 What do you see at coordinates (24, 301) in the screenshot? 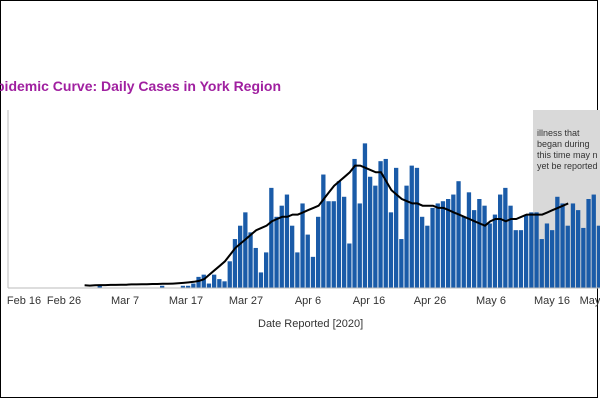
I see `x-tick-label: Feb 16` at bounding box center [24, 301].